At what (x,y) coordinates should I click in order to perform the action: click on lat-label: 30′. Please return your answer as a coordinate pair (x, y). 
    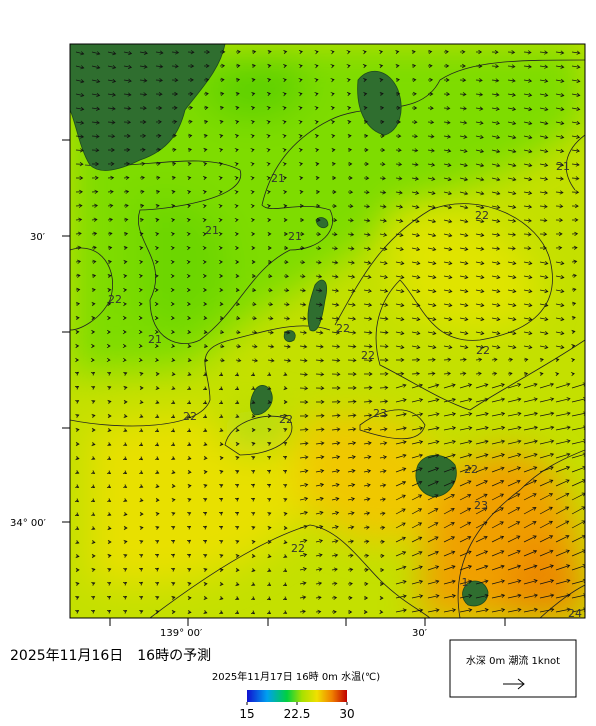
    Looking at the image, I should click on (38, 237).